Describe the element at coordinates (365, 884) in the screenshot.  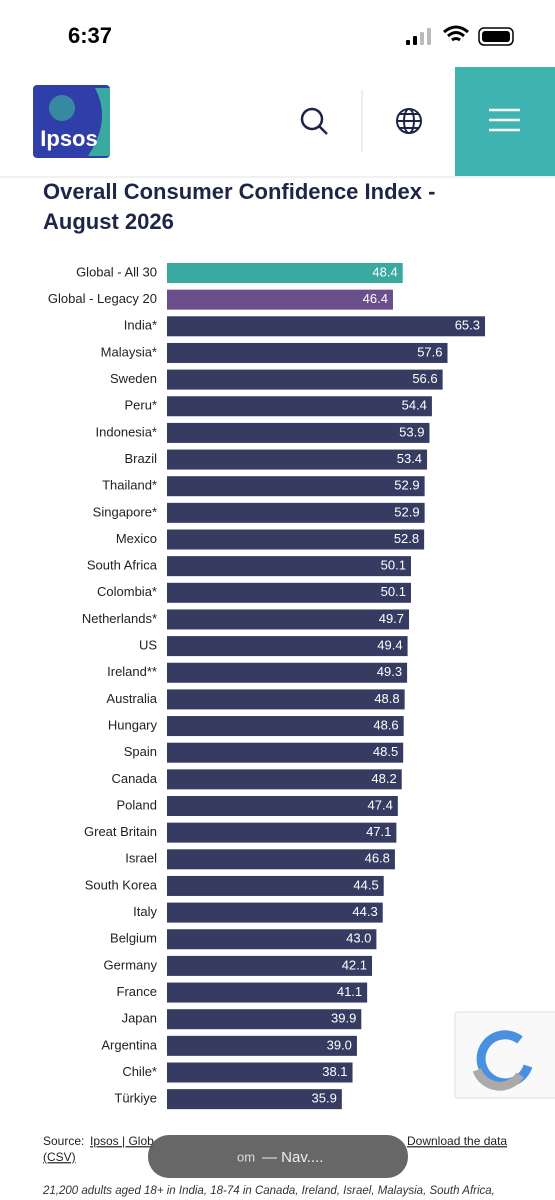
I see `value-label: 44.5` at that location.